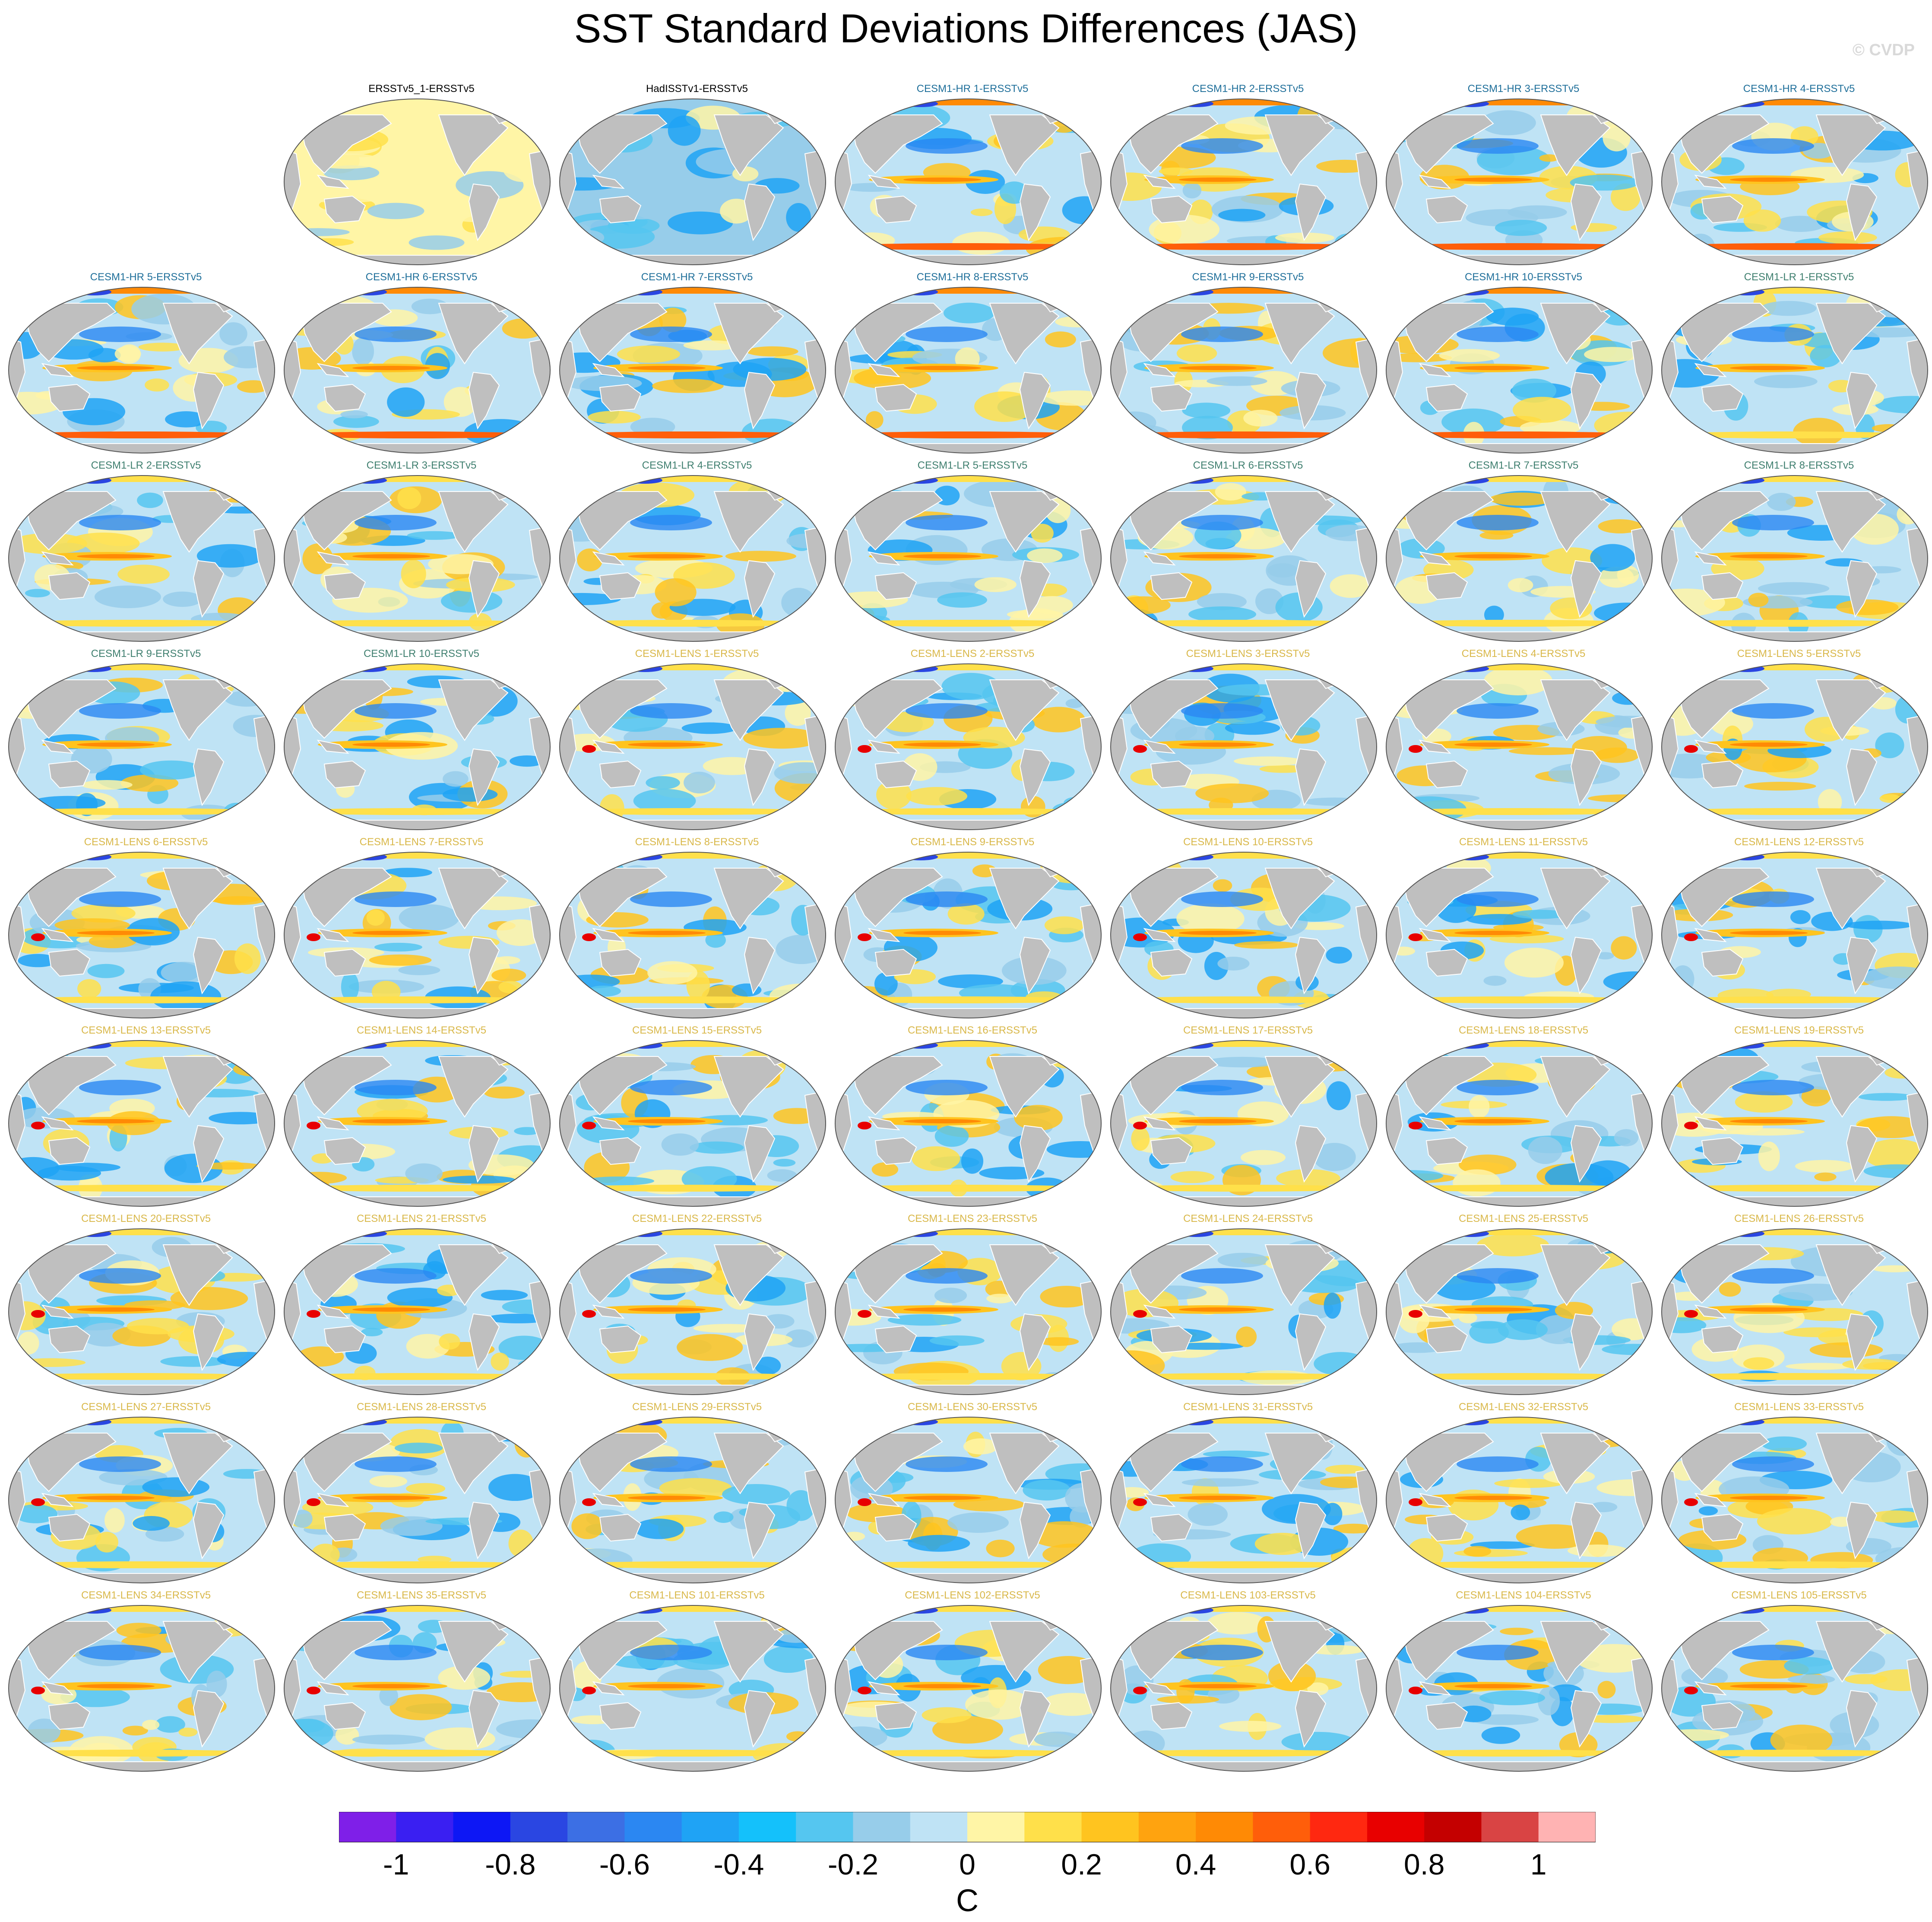  I want to click on map-panel: CESM1-LR 8-ERSSTv5, so click(1796, 554).